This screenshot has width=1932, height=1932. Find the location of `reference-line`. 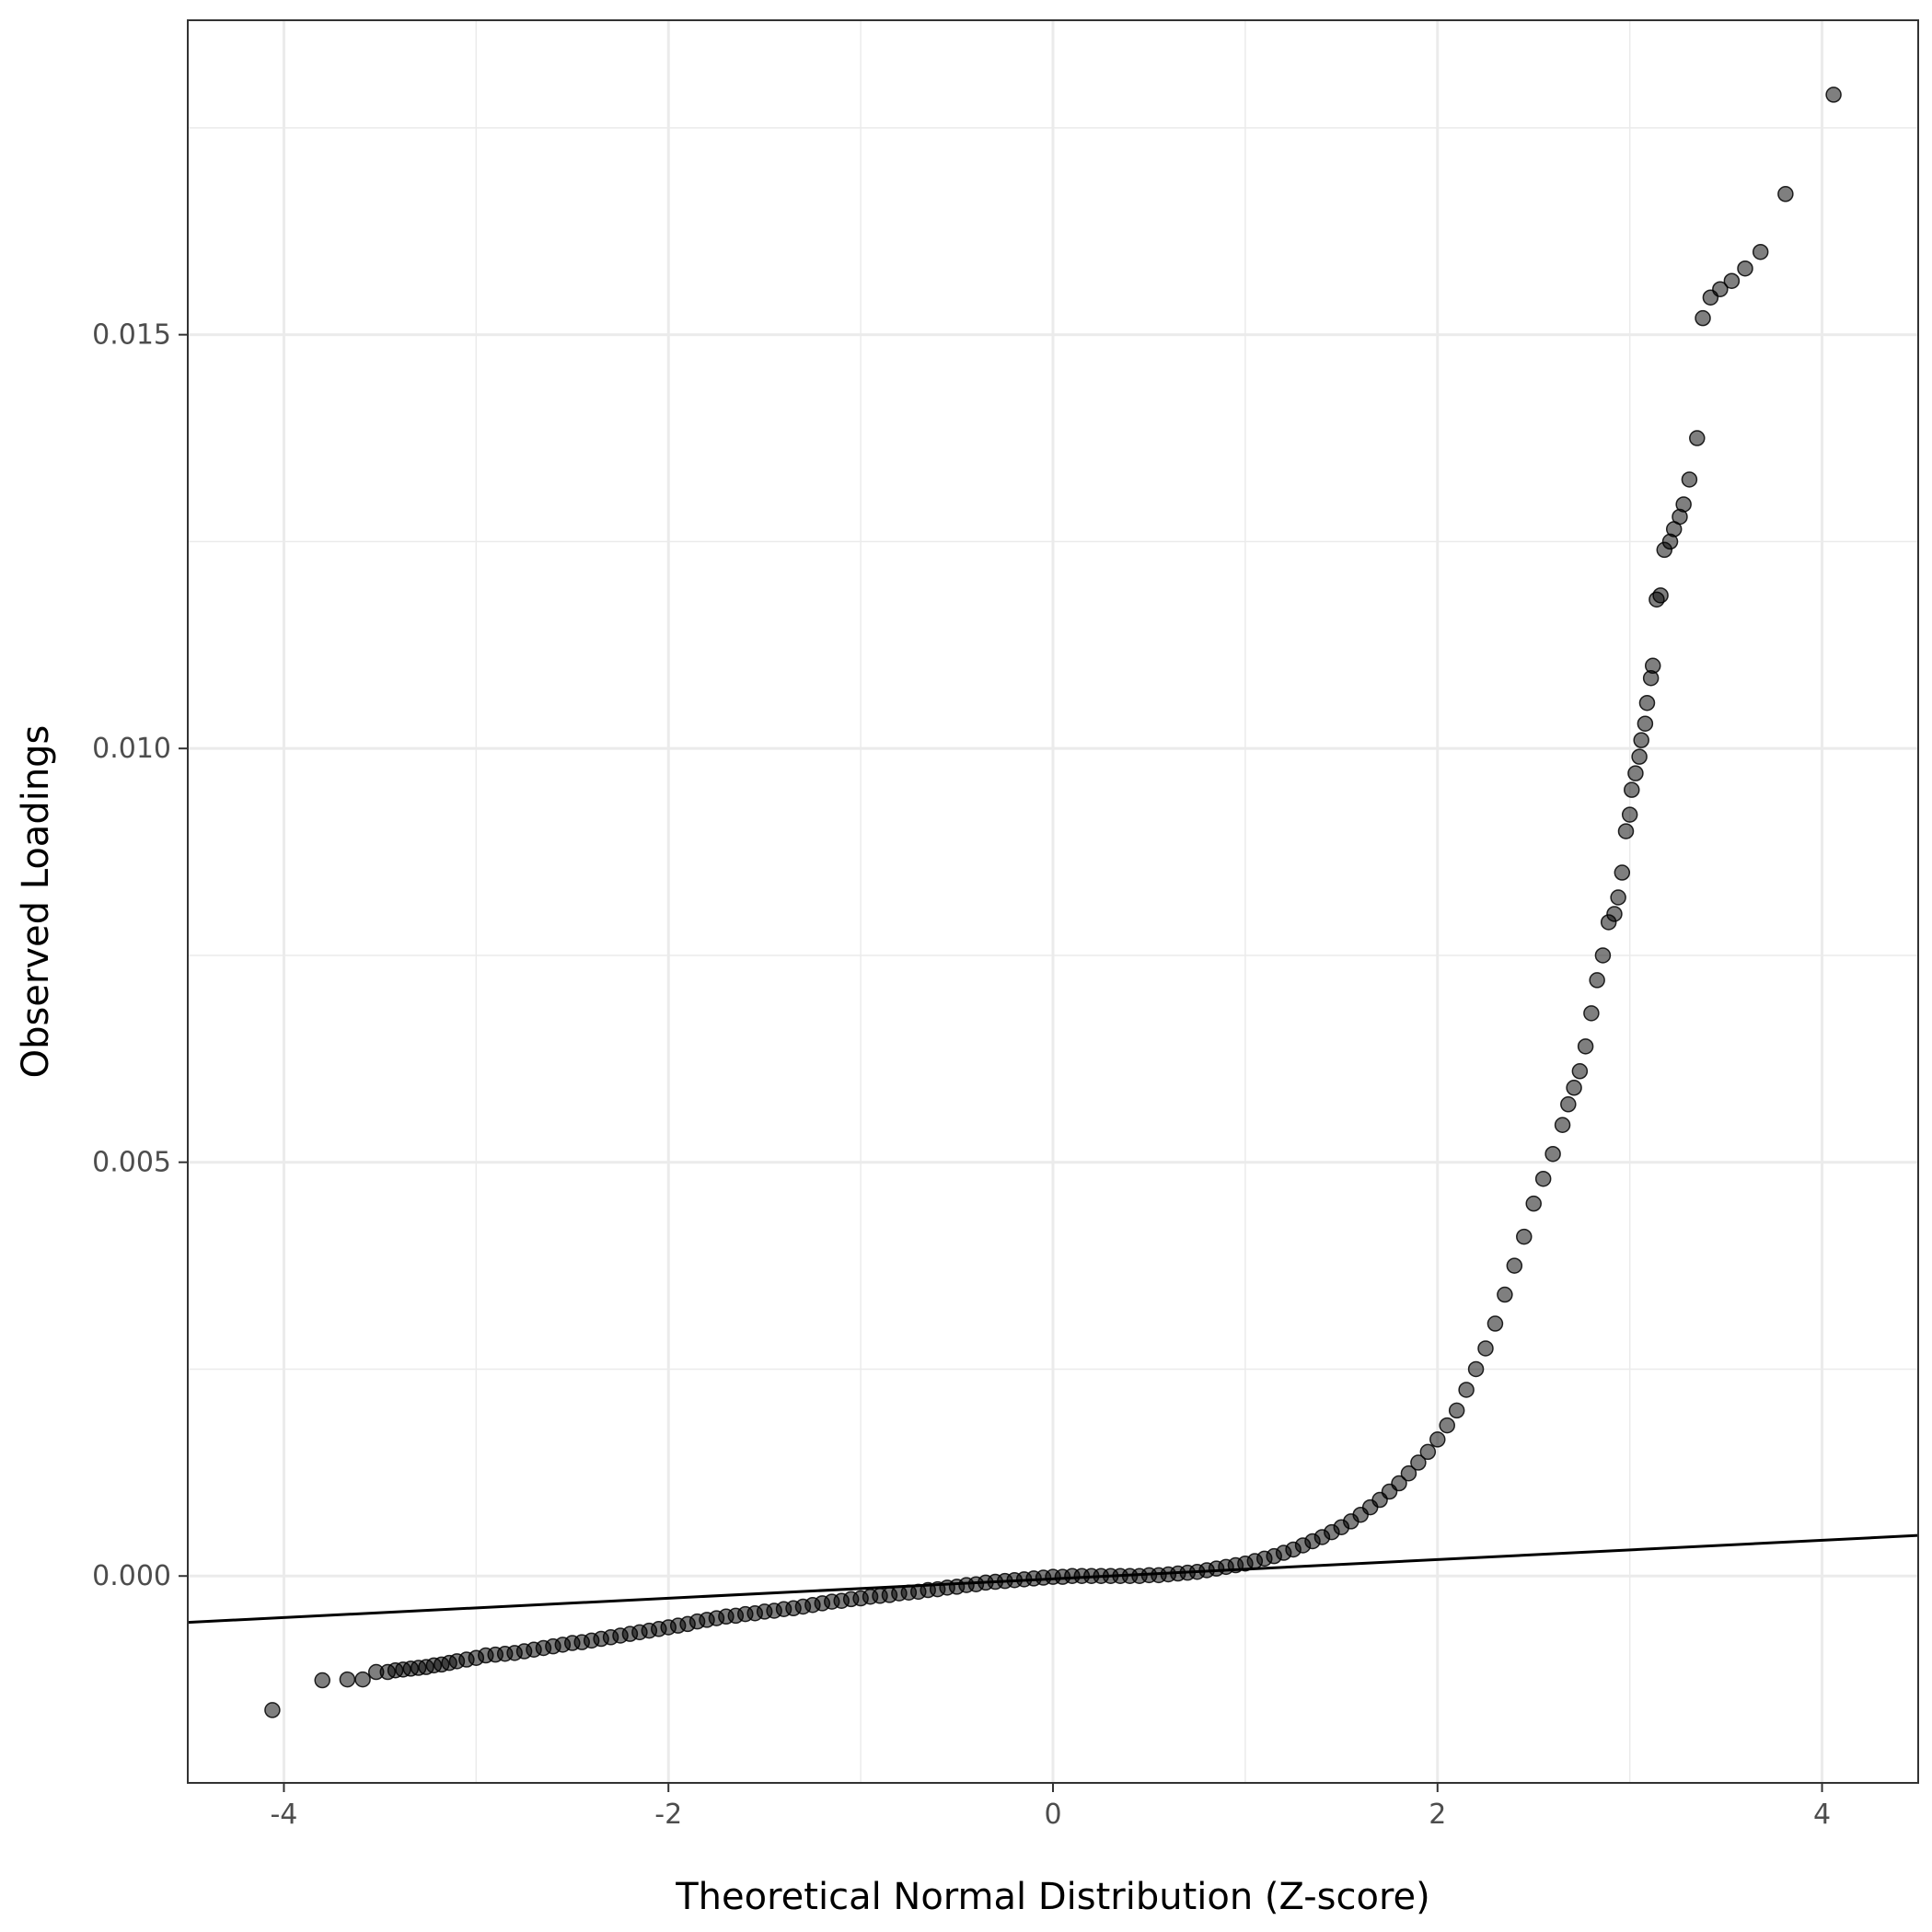

reference-line is located at coordinates (1053, 1579).